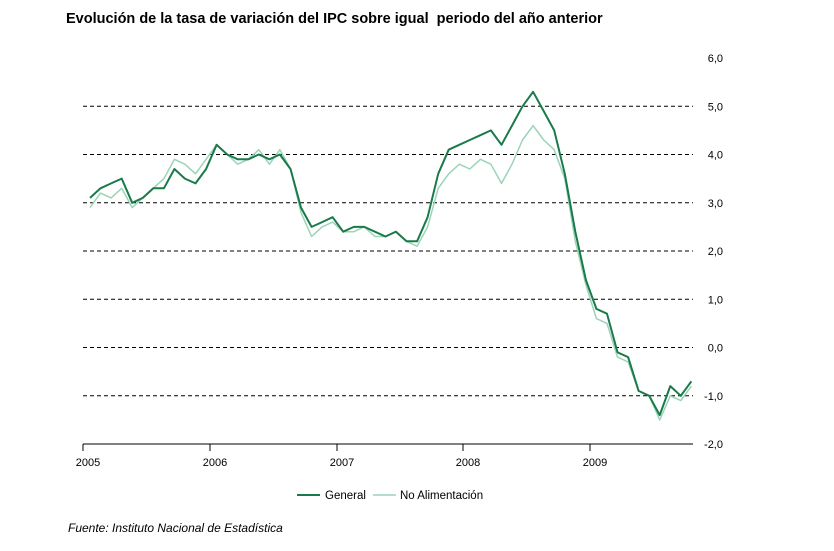 The image size is (834, 551). What do you see at coordinates (595, 463) in the screenshot?
I see `x-tick-label: 2009` at bounding box center [595, 463].